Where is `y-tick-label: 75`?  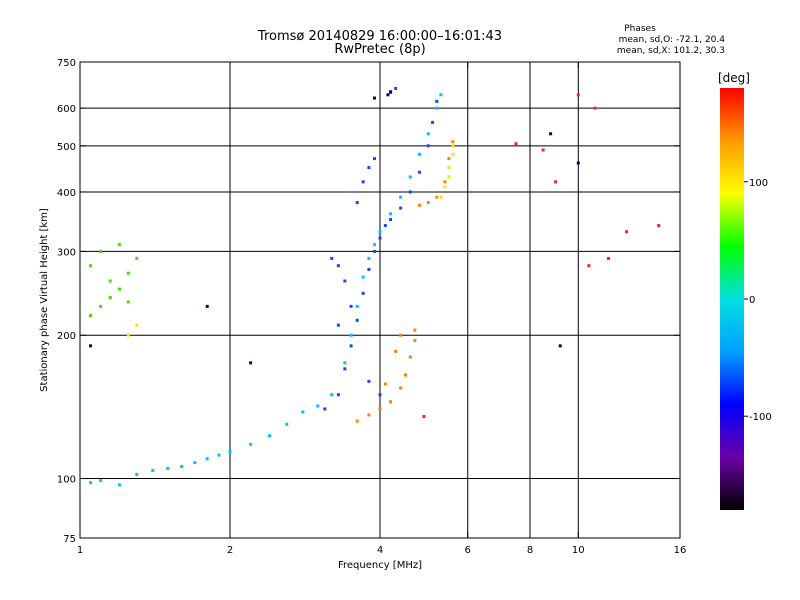 y-tick-label: 75 is located at coordinates (69, 539).